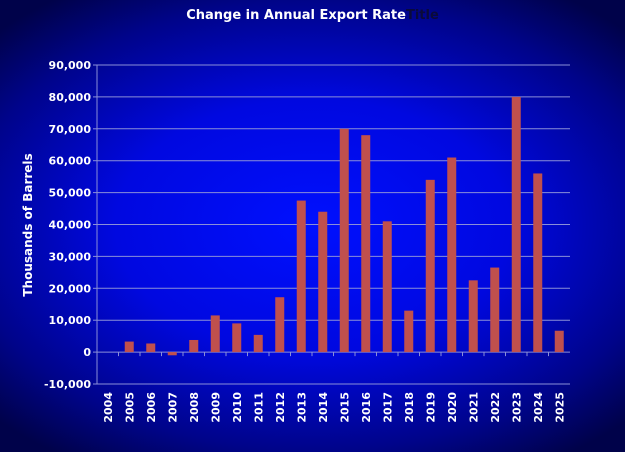  I want to click on x-tick-label: 2011, so click(258, 407).